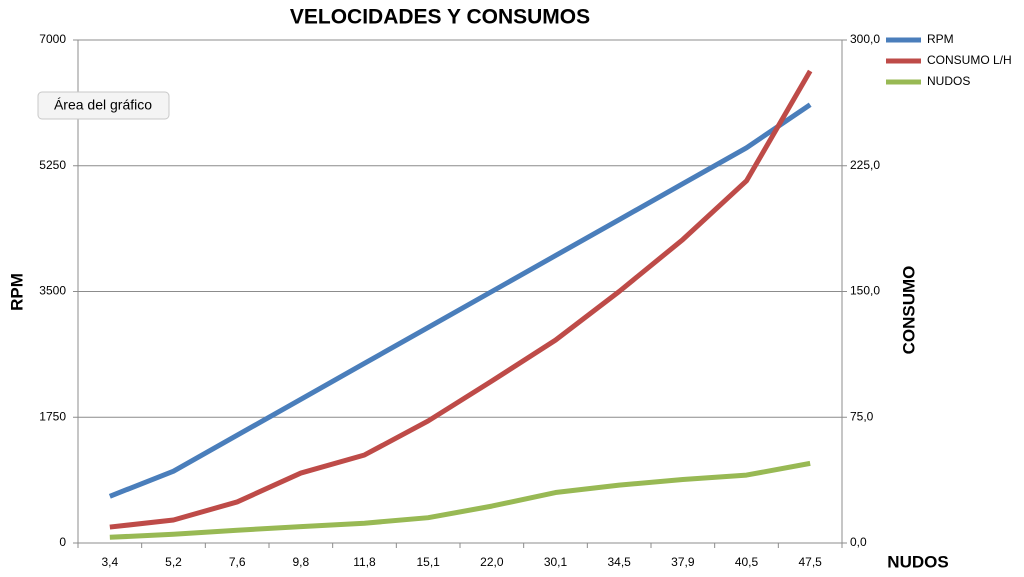 The image size is (1024, 577). I want to click on y2-tick-label: 0,0, so click(858, 542).